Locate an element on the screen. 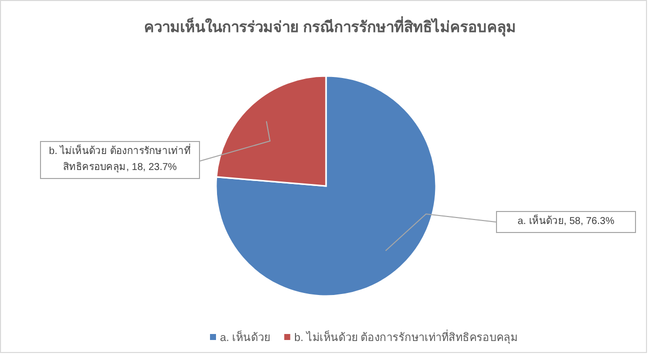 The width and height of the screenshot is (658, 360). legend-label: a. เห็นด้วย is located at coordinates (245, 337).